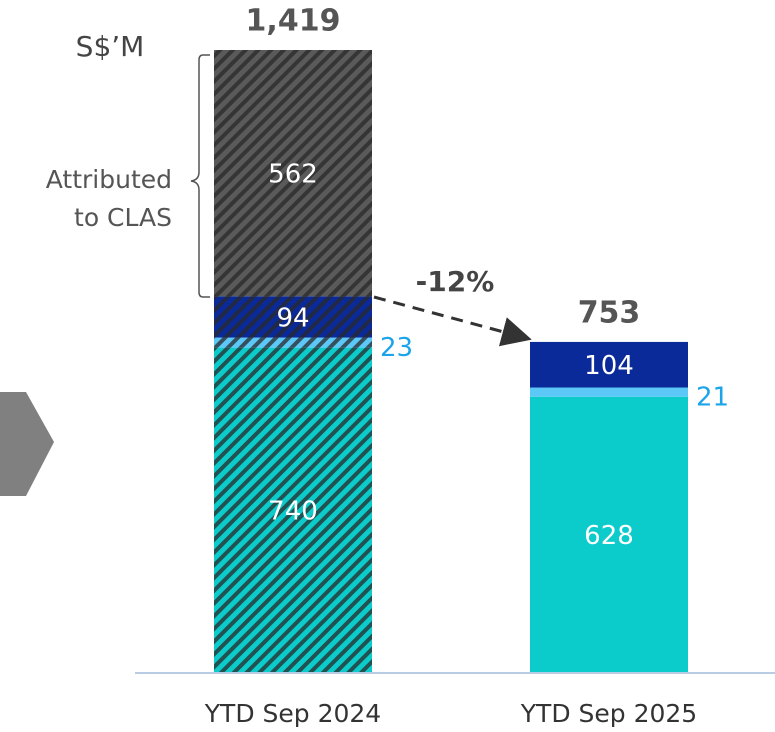 The height and width of the screenshot is (732, 775). What do you see at coordinates (292, 713) in the screenshot?
I see `x-tick-label: YTD Sep 2024` at bounding box center [292, 713].